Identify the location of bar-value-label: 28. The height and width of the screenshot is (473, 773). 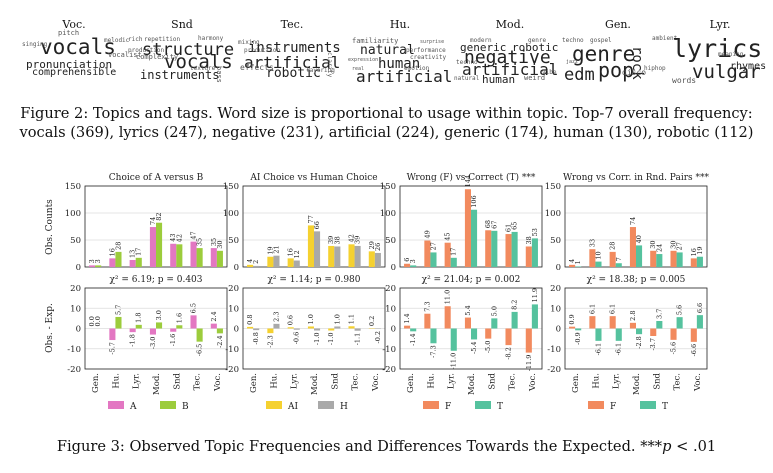
(613, 246).